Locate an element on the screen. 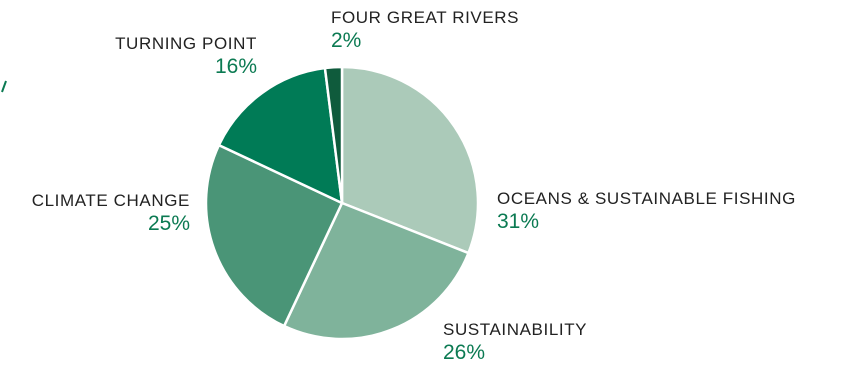 The height and width of the screenshot is (369, 843). pie-slice-sustainability is located at coordinates (376, 271).